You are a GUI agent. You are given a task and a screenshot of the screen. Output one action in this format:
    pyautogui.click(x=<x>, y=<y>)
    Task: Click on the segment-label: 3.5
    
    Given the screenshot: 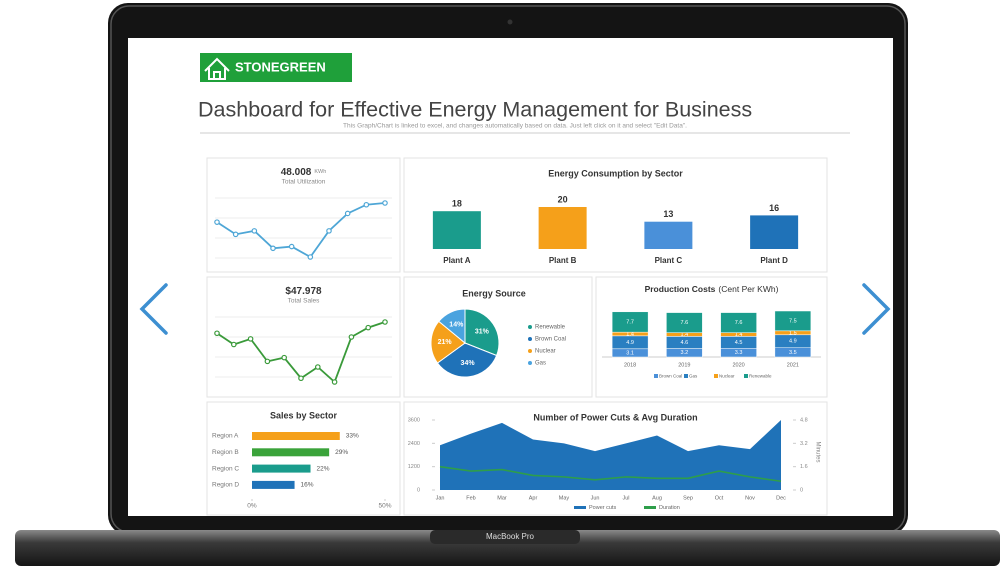 What is the action you would take?
    pyautogui.click(x=793, y=353)
    